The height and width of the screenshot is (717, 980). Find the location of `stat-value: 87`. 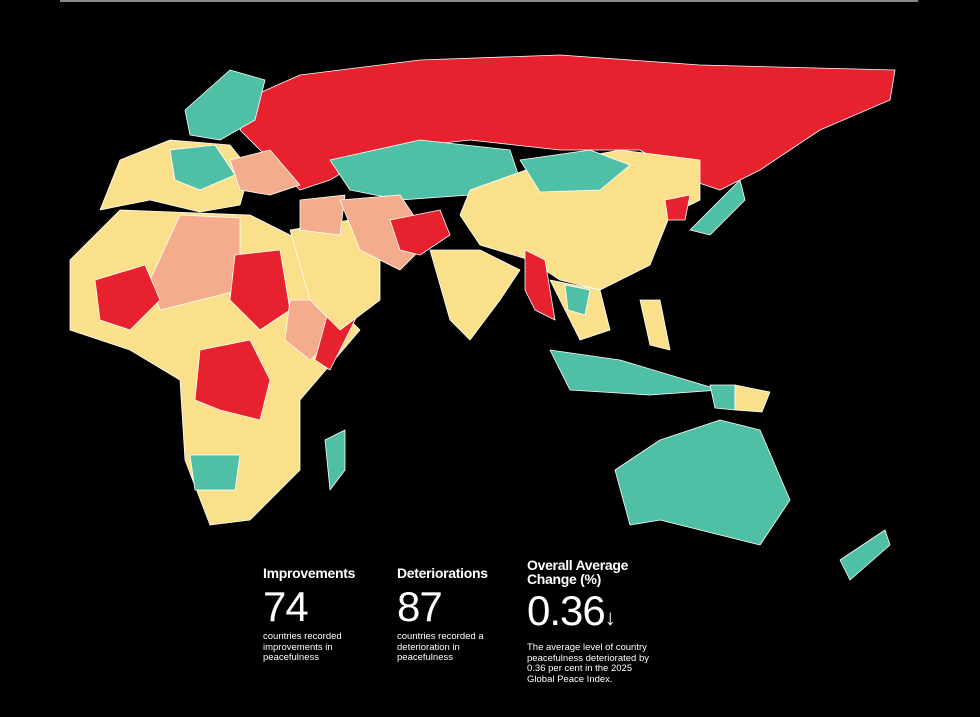

stat-value: 87 is located at coordinates (420, 606).